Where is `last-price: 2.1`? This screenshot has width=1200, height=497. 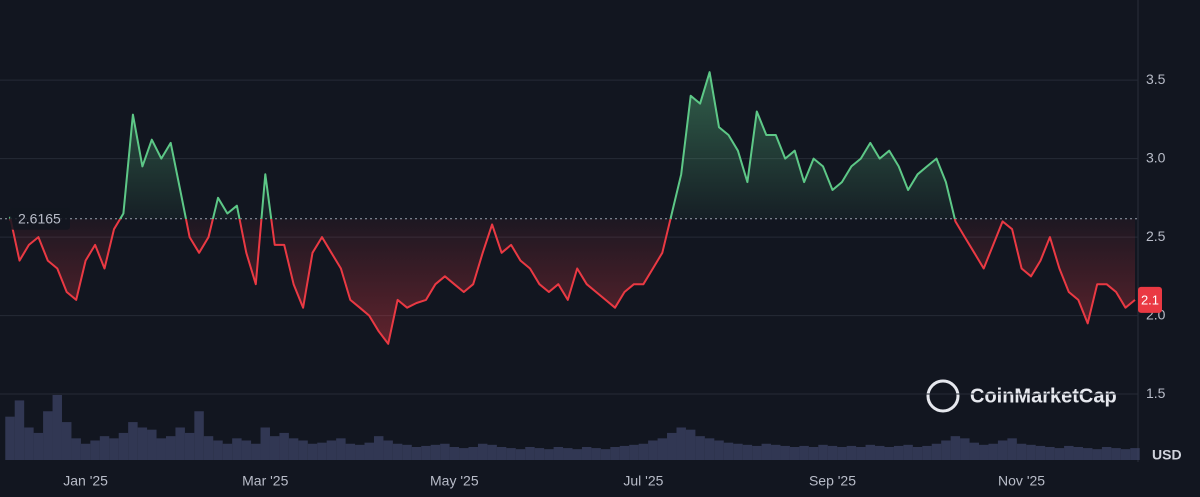
last-price: 2.1 is located at coordinates (1150, 299).